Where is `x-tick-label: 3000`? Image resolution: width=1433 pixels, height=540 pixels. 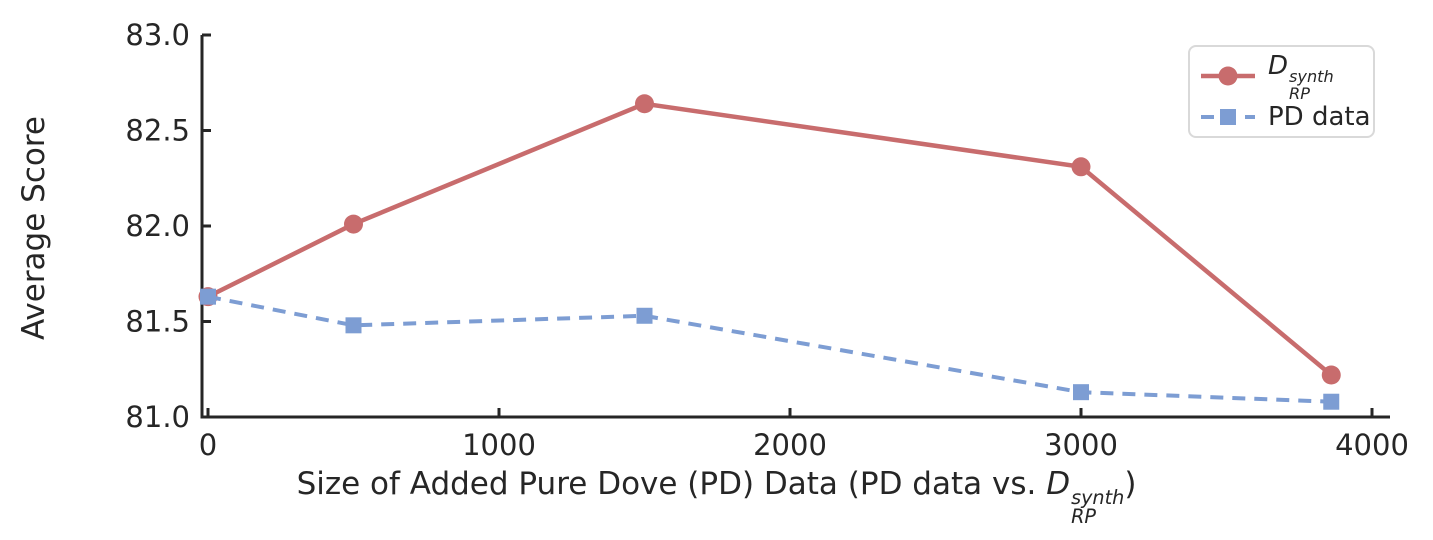 x-tick-label: 3000 is located at coordinates (1081, 445).